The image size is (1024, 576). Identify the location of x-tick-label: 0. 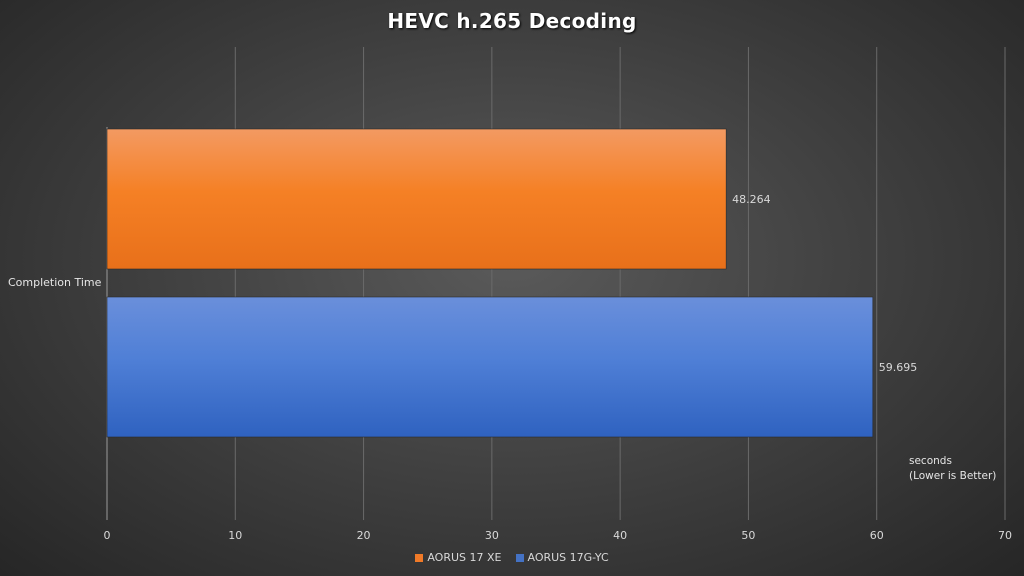
(107, 535).